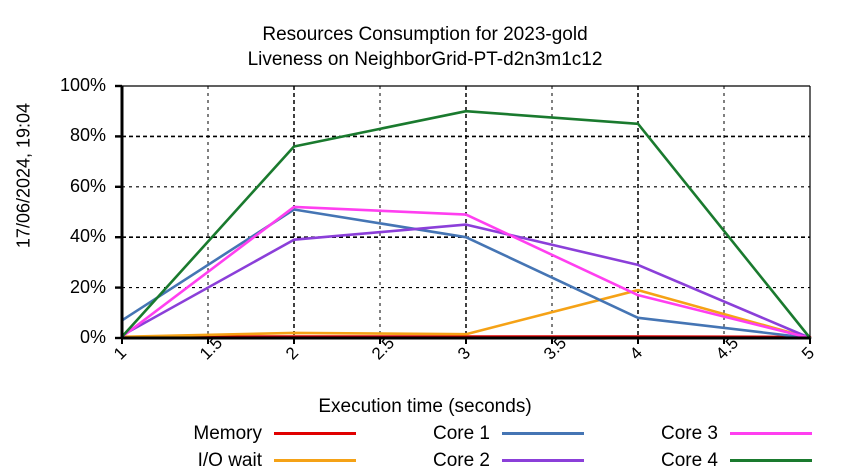 The image size is (850, 475). I want to click on legend-item-core-4: Core 4, so click(720, 461).